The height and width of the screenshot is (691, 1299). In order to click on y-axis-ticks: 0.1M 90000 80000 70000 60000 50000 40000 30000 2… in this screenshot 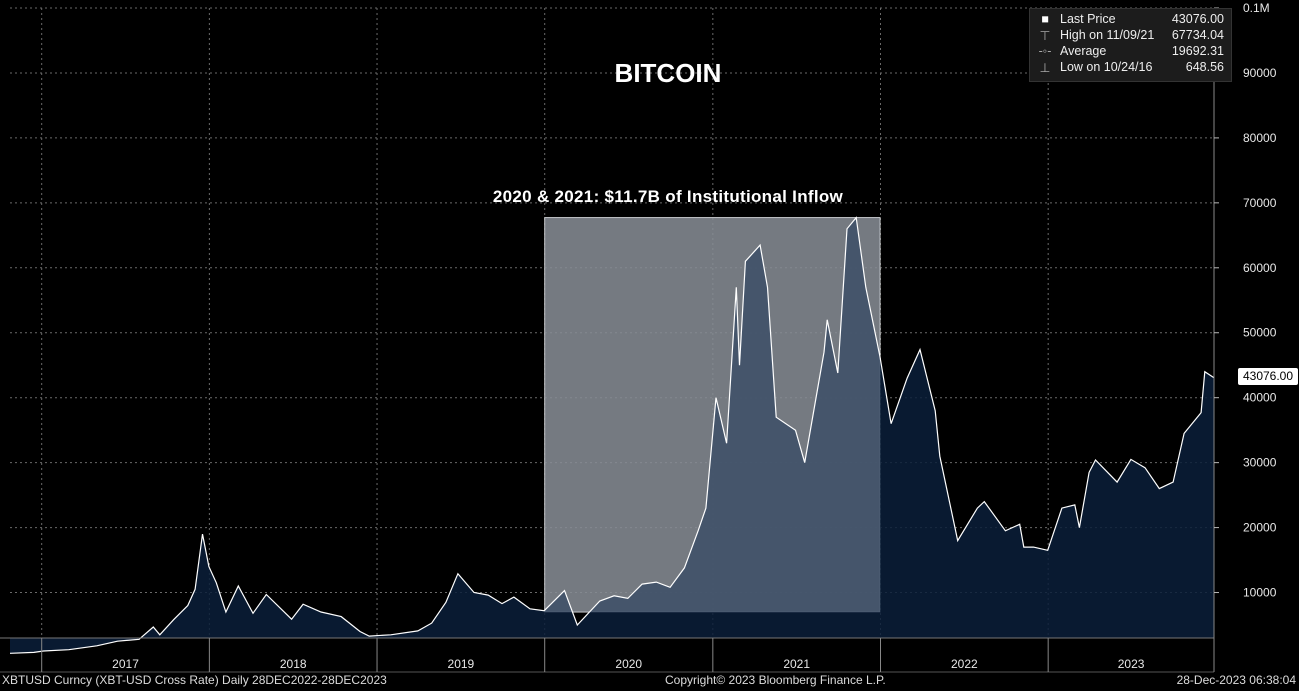, I will do `click(1245, 300)`.